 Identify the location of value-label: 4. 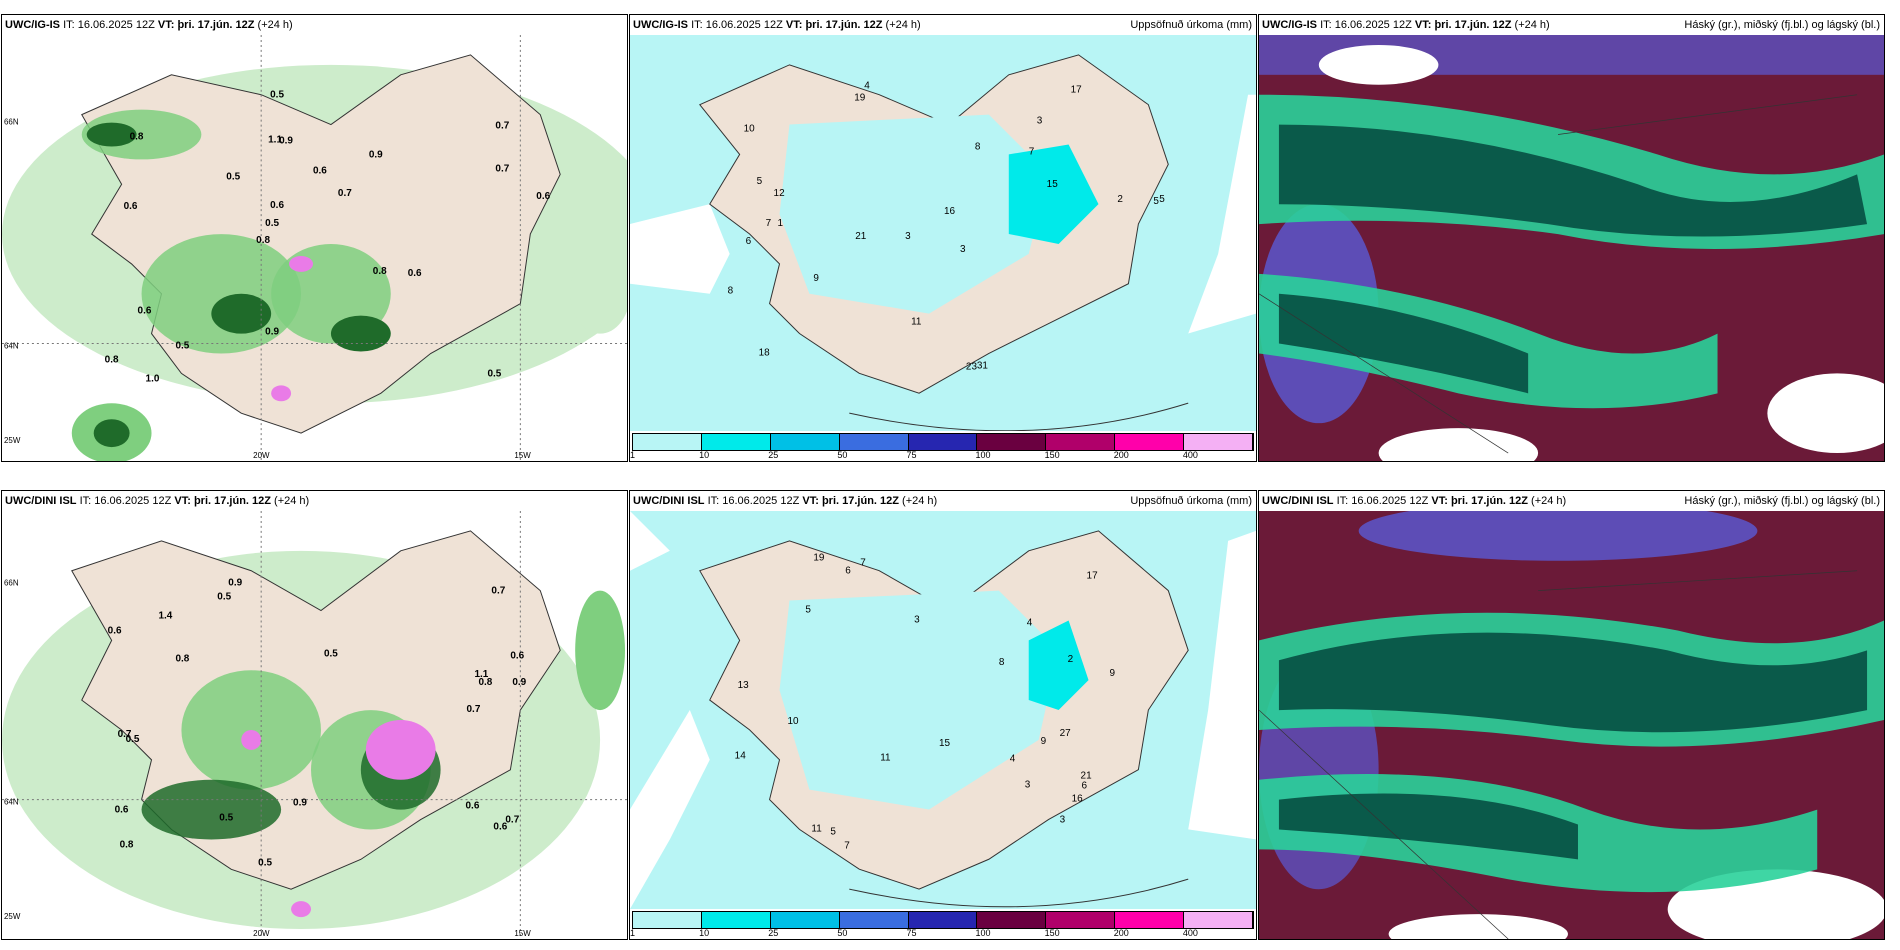
(867, 86).